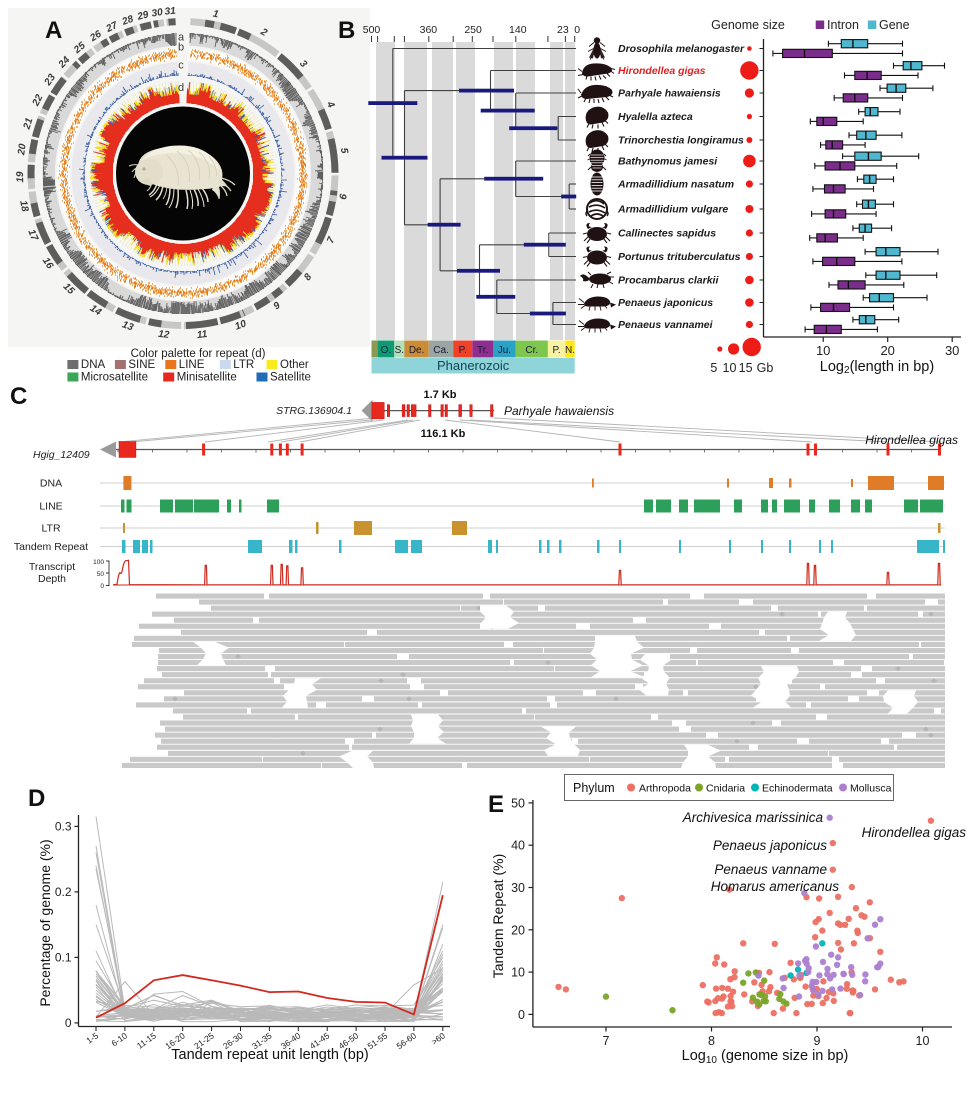 Image resolution: width=968 pixels, height=1094 pixels. What do you see at coordinates (439, 395) in the screenshot?
I see `svg-text: 1.7 Kb` at bounding box center [439, 395].